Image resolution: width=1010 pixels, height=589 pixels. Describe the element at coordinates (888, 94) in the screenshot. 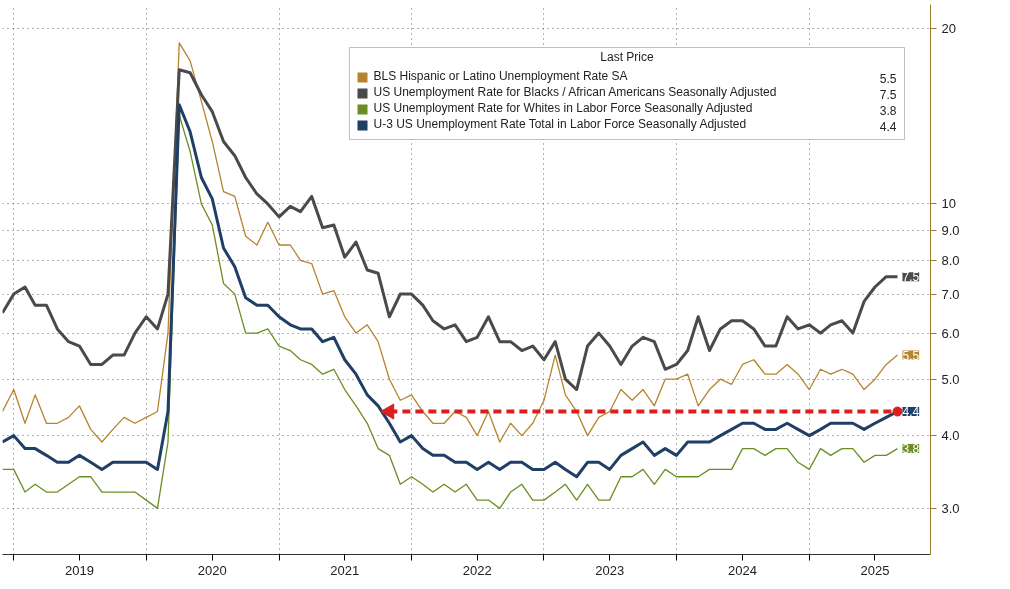

I see `text: 7.5` at that location.